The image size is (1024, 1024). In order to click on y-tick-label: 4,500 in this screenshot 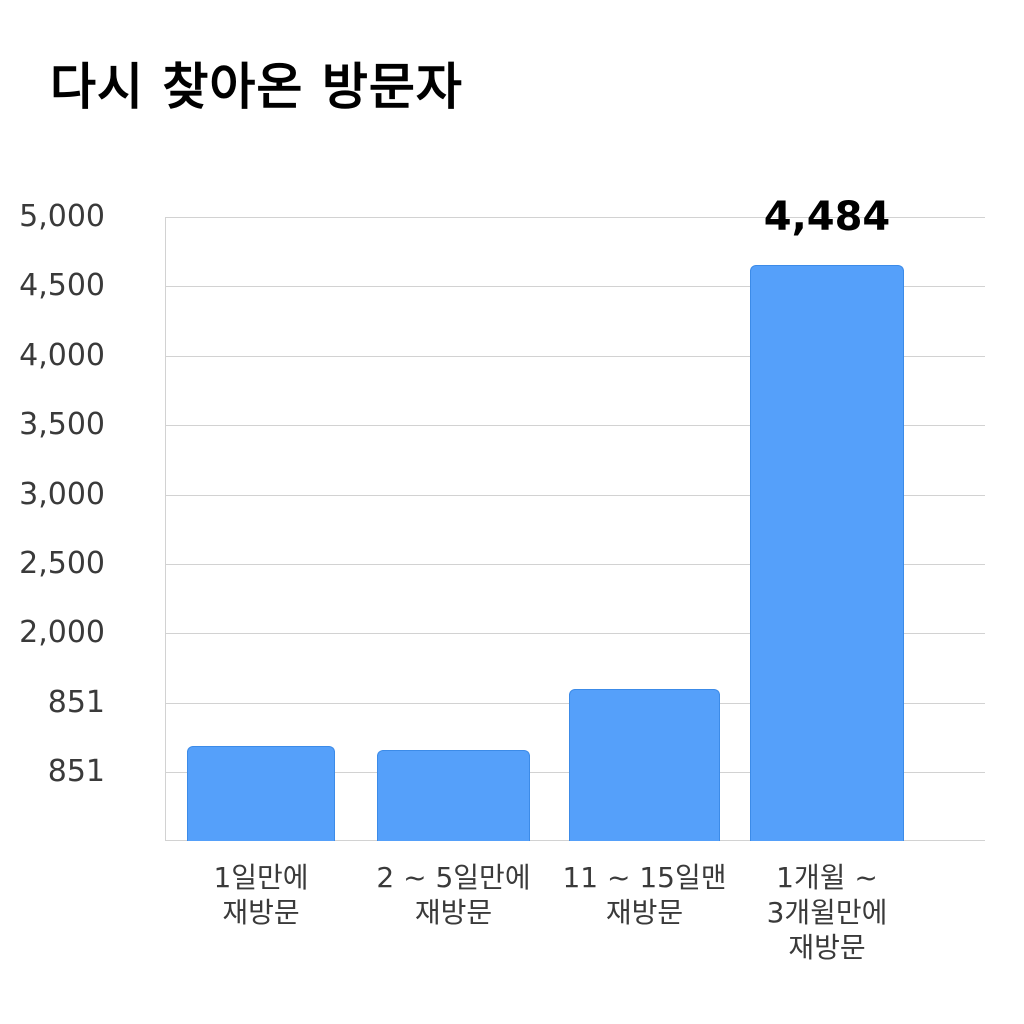, I will do `click(62, 285)`.